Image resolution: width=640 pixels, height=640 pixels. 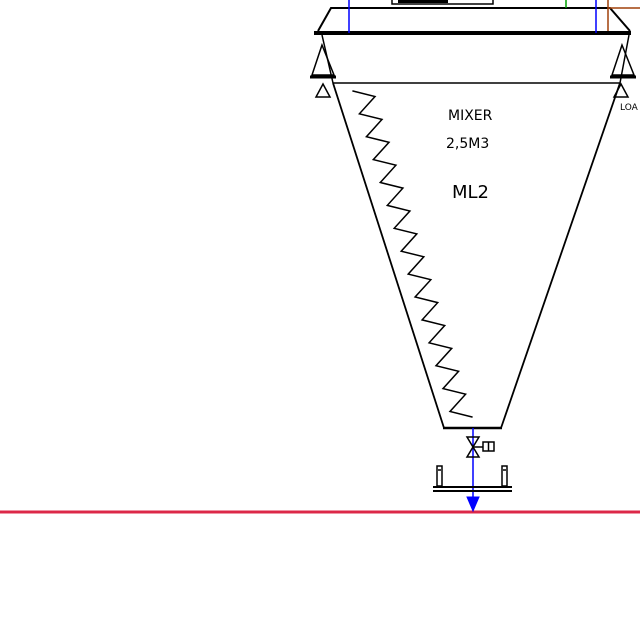 What do you see at coordinates (623, 15) in the screenshot?
I see `brown-pipe` at bounding box center [623, 15].